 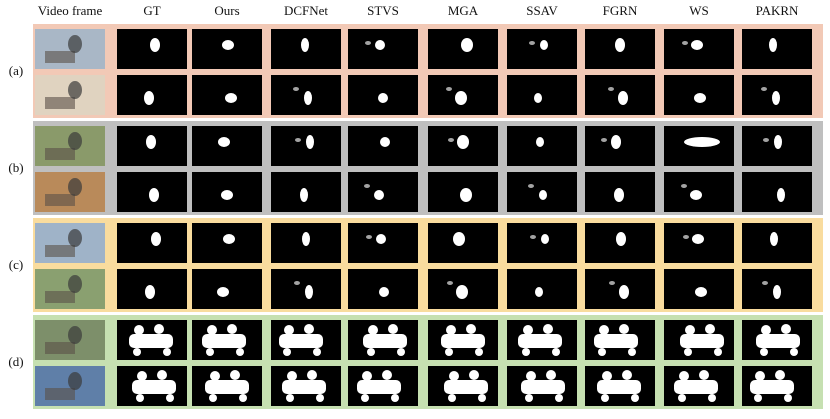 I want to click on column-header: PAKRN, so click(x=777, y=10).